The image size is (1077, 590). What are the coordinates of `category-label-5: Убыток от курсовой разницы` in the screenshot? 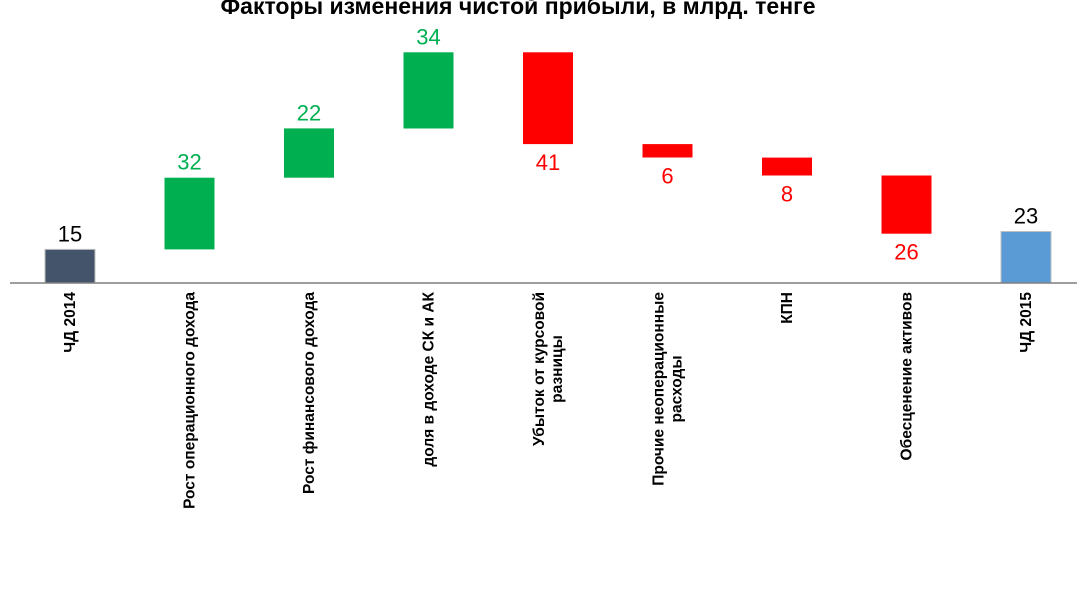 It's located at (548, 369).